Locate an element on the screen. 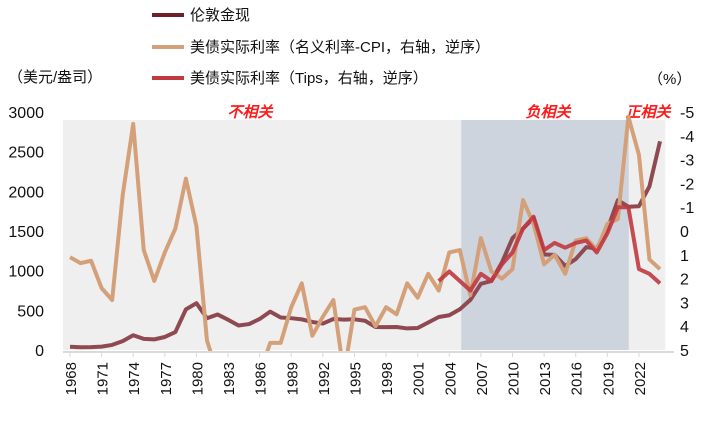 This screenshot has height=430, width=705. x-tick-label: 1977 is located at coordinates (166, 378).